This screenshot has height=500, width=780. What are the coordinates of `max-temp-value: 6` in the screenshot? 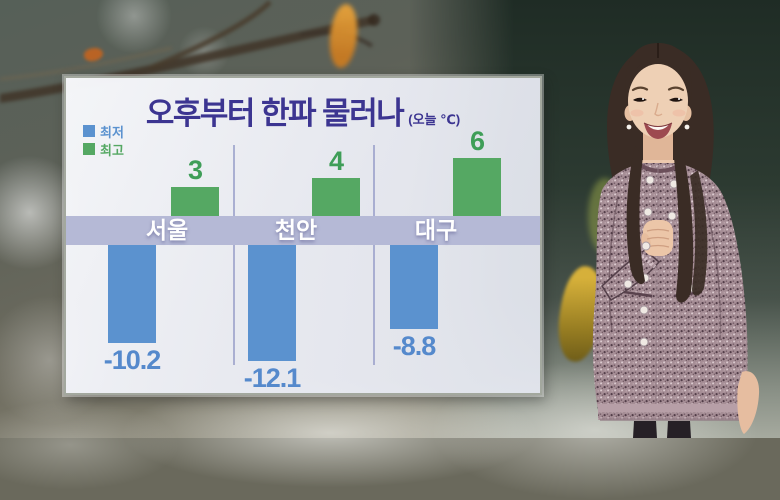 It's located at (477, 141).